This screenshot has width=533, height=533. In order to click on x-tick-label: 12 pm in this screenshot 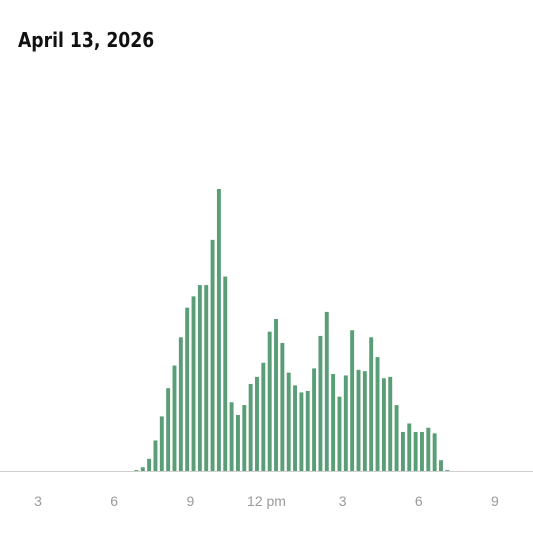, I will do `click(266, 501)`.